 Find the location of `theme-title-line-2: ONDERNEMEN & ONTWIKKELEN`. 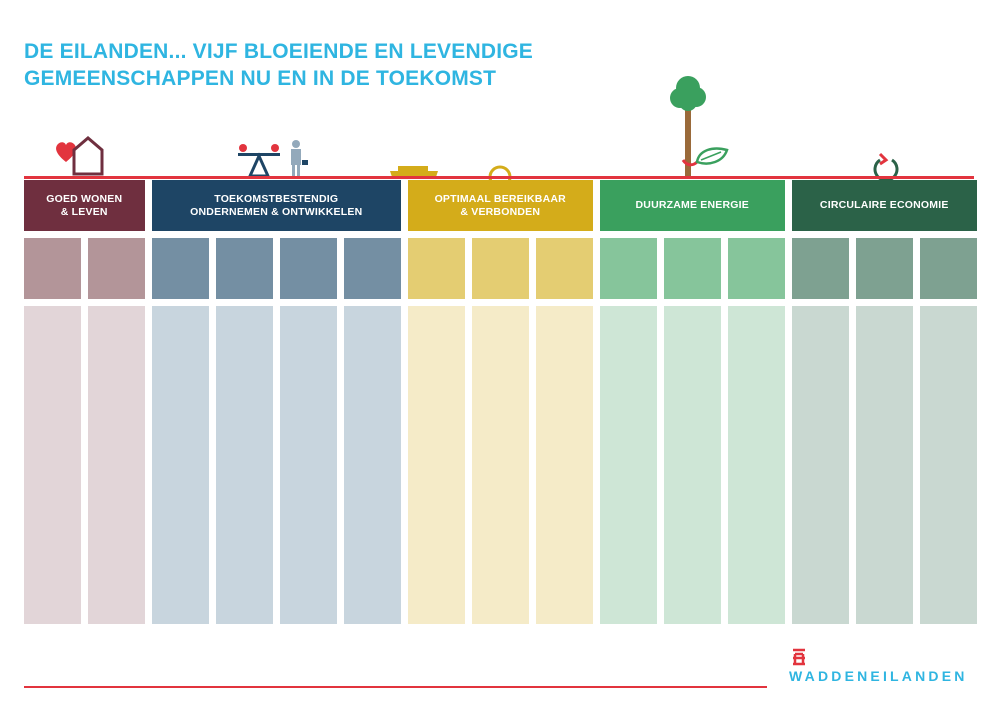

theme-title-line-2: ONDERNEMEN & ONTWIKKELEN is located at coordinates (276, 211).